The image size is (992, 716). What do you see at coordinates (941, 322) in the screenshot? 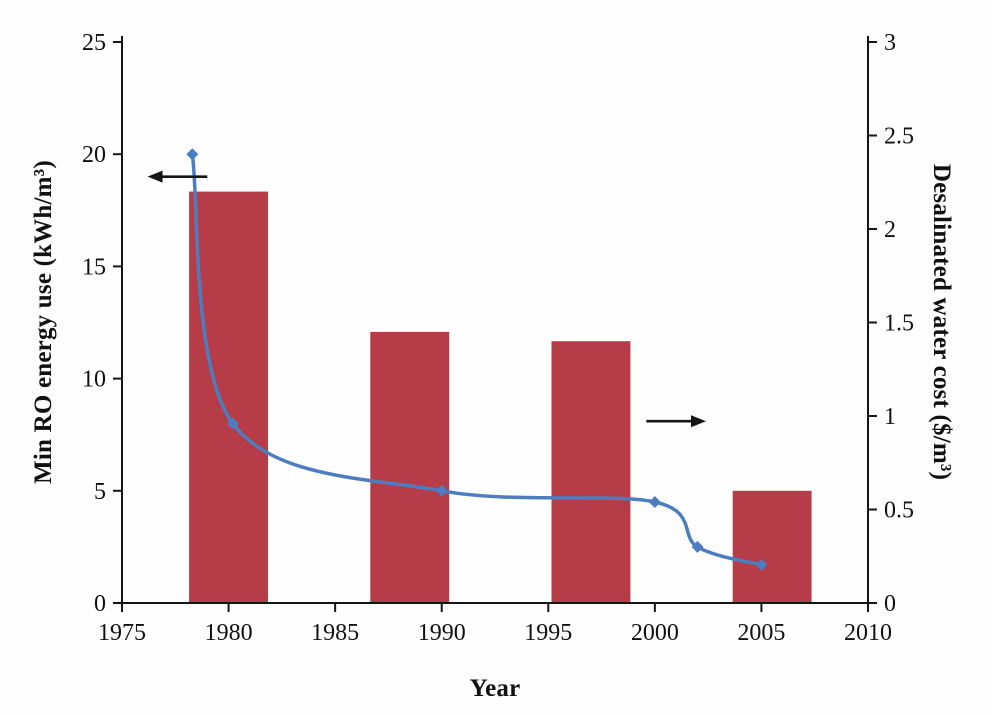
I see `right-axis-title: Desalinated water cost ($/m³)` at bounding box center [941, 322].